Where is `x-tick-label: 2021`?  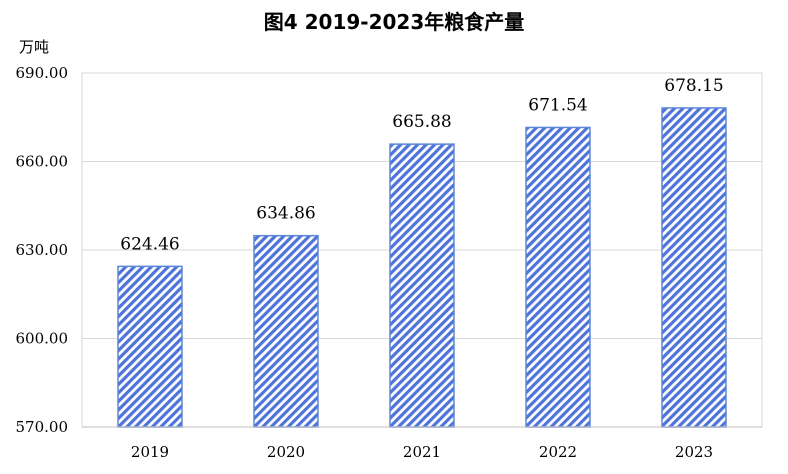 x-tick-label: 2021 is located at coordinates (422, 452).